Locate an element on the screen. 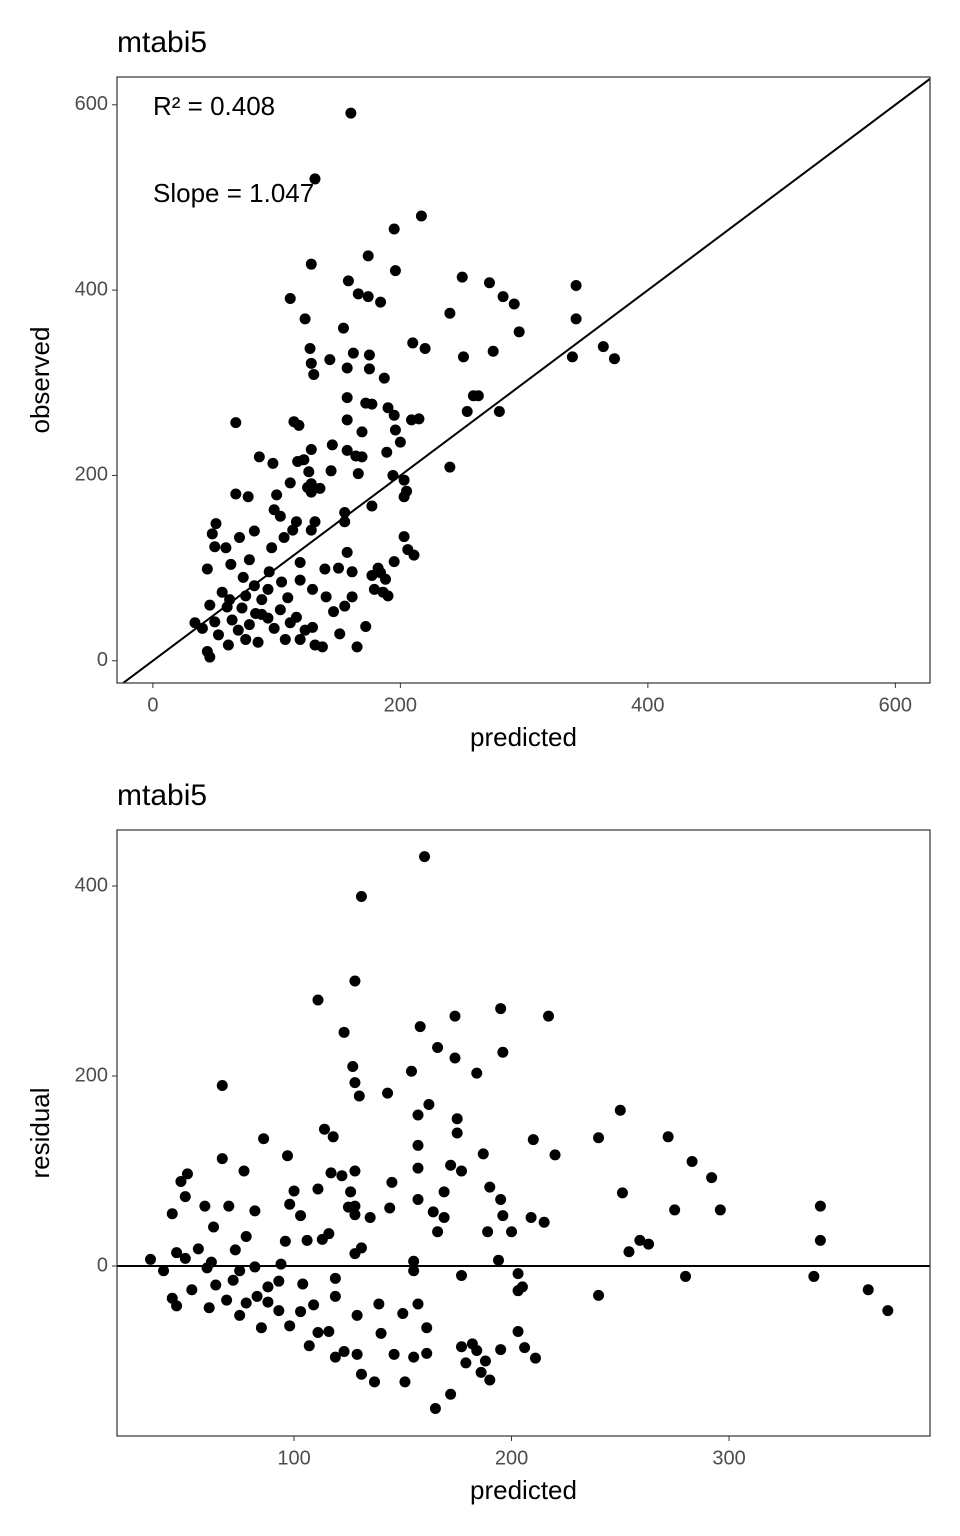  x-tick-label: 100 is located at coordinates (293, 1458).